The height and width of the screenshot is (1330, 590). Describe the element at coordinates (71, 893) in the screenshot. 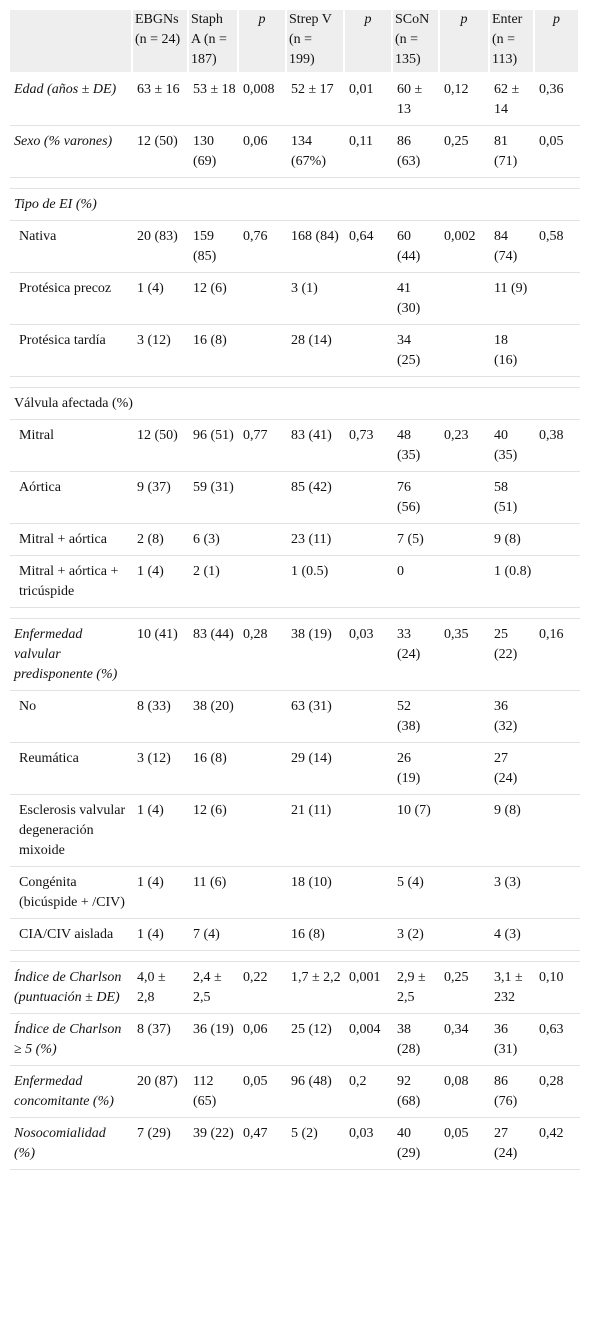

I see `row-label: Congénita (bicúspide + /CIV)` at that location.